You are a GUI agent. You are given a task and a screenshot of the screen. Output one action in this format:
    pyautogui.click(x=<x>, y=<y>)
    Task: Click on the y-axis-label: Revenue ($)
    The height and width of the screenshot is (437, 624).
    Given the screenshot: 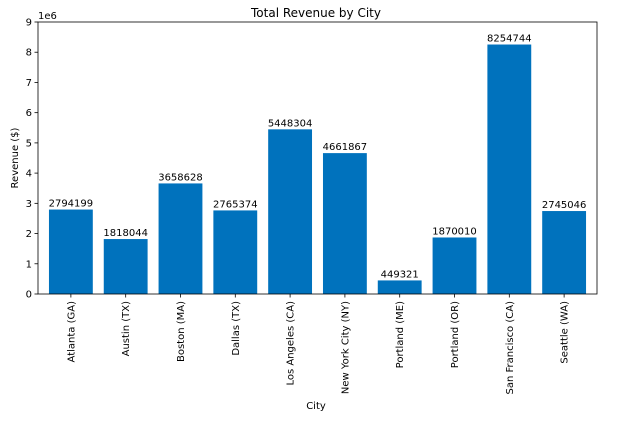 What is the action you would take?
    pyautogui.click(x=15, y=157)
    